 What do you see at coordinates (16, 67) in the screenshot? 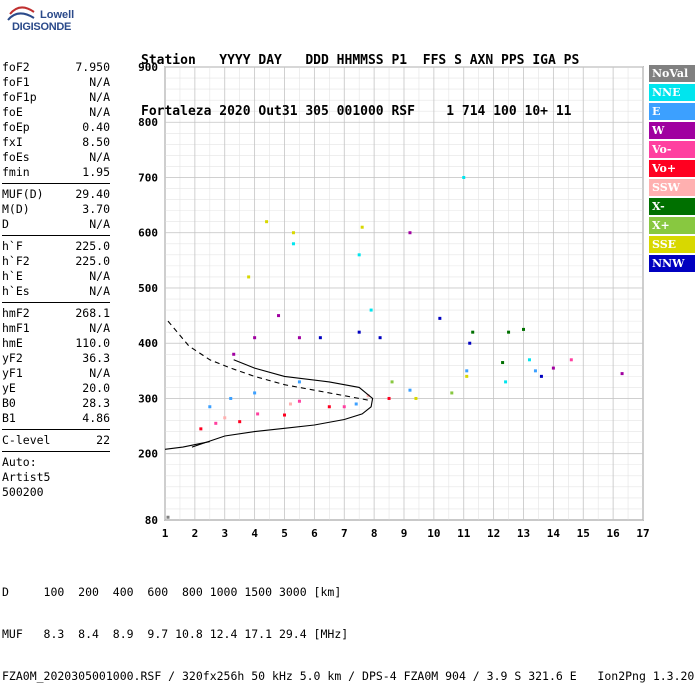
I see `param-name: foF2` at bounding box center [16, 67].